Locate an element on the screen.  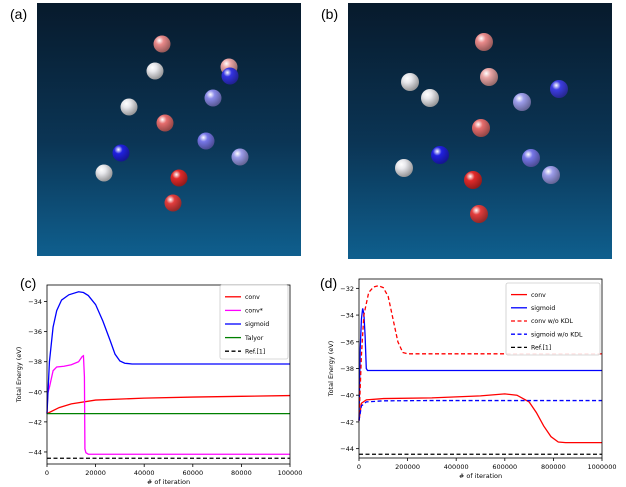
x-tick-label: 40000 is located at coordinates (144, 473).